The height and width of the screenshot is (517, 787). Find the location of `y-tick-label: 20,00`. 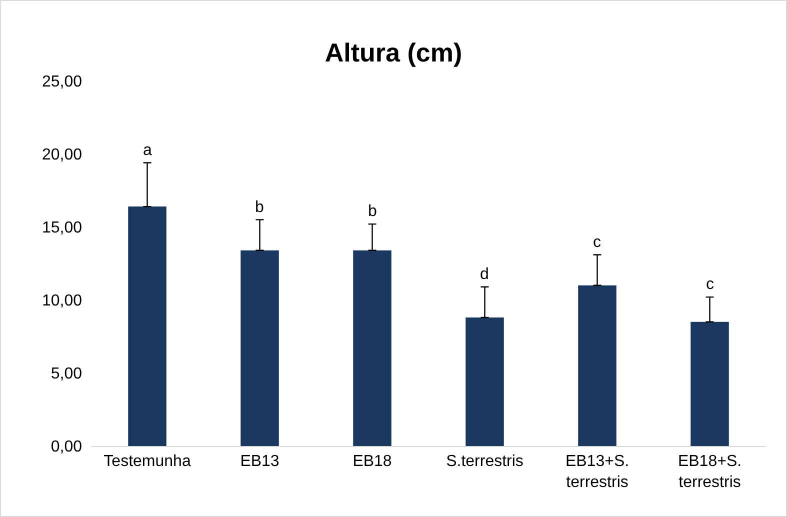

y-tick-label: 20,00 is located at coordinates (62, 155).